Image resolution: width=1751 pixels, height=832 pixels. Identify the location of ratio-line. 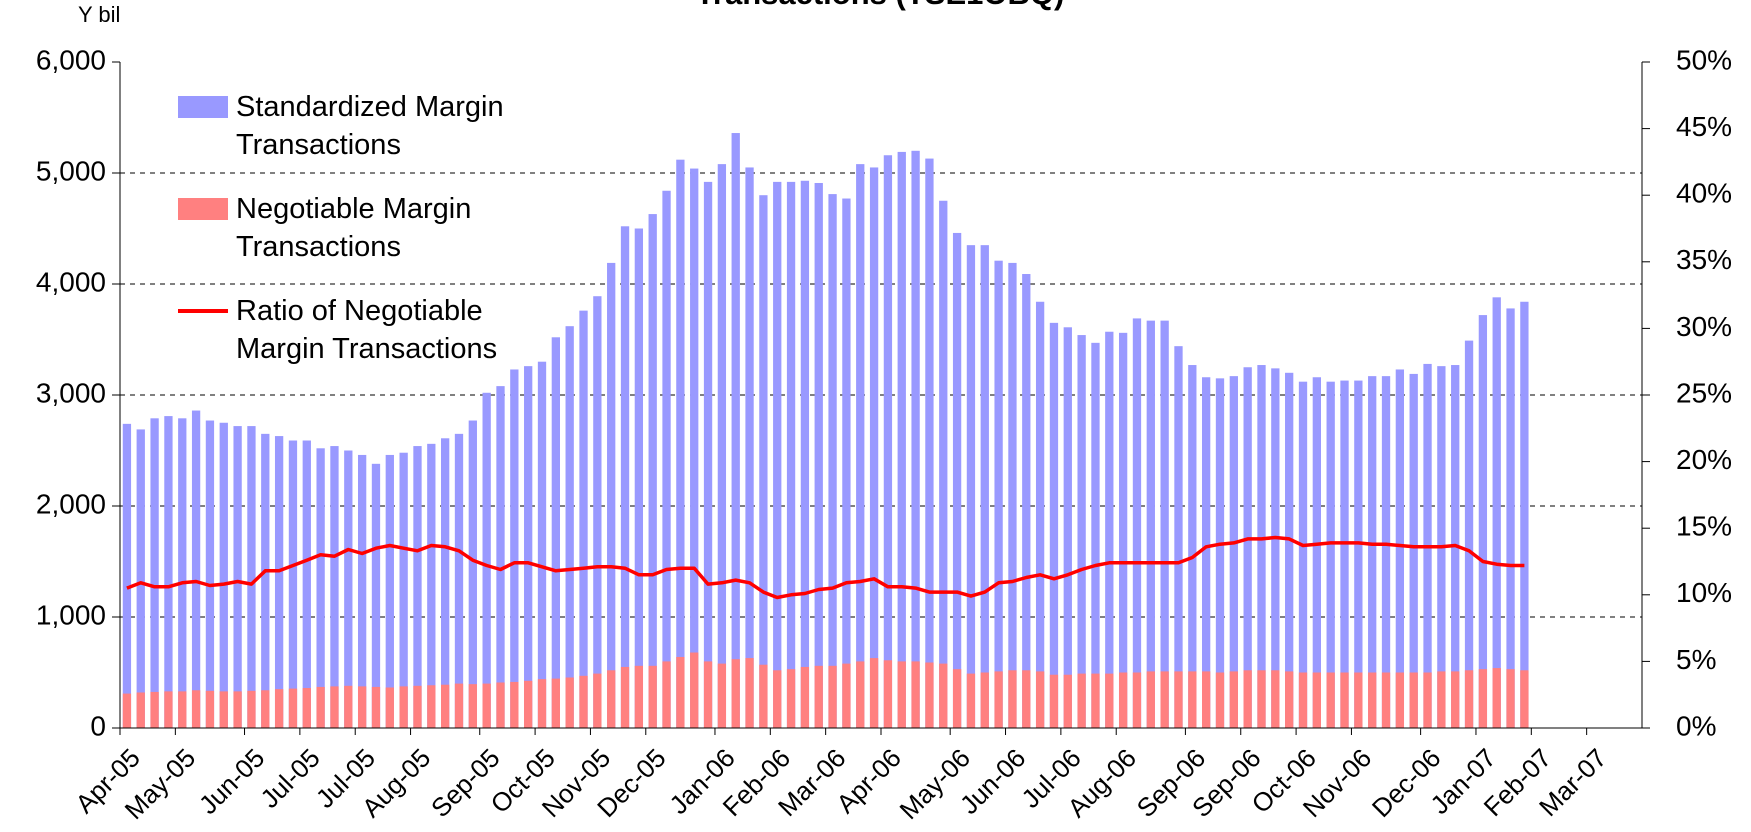
(825, 567).